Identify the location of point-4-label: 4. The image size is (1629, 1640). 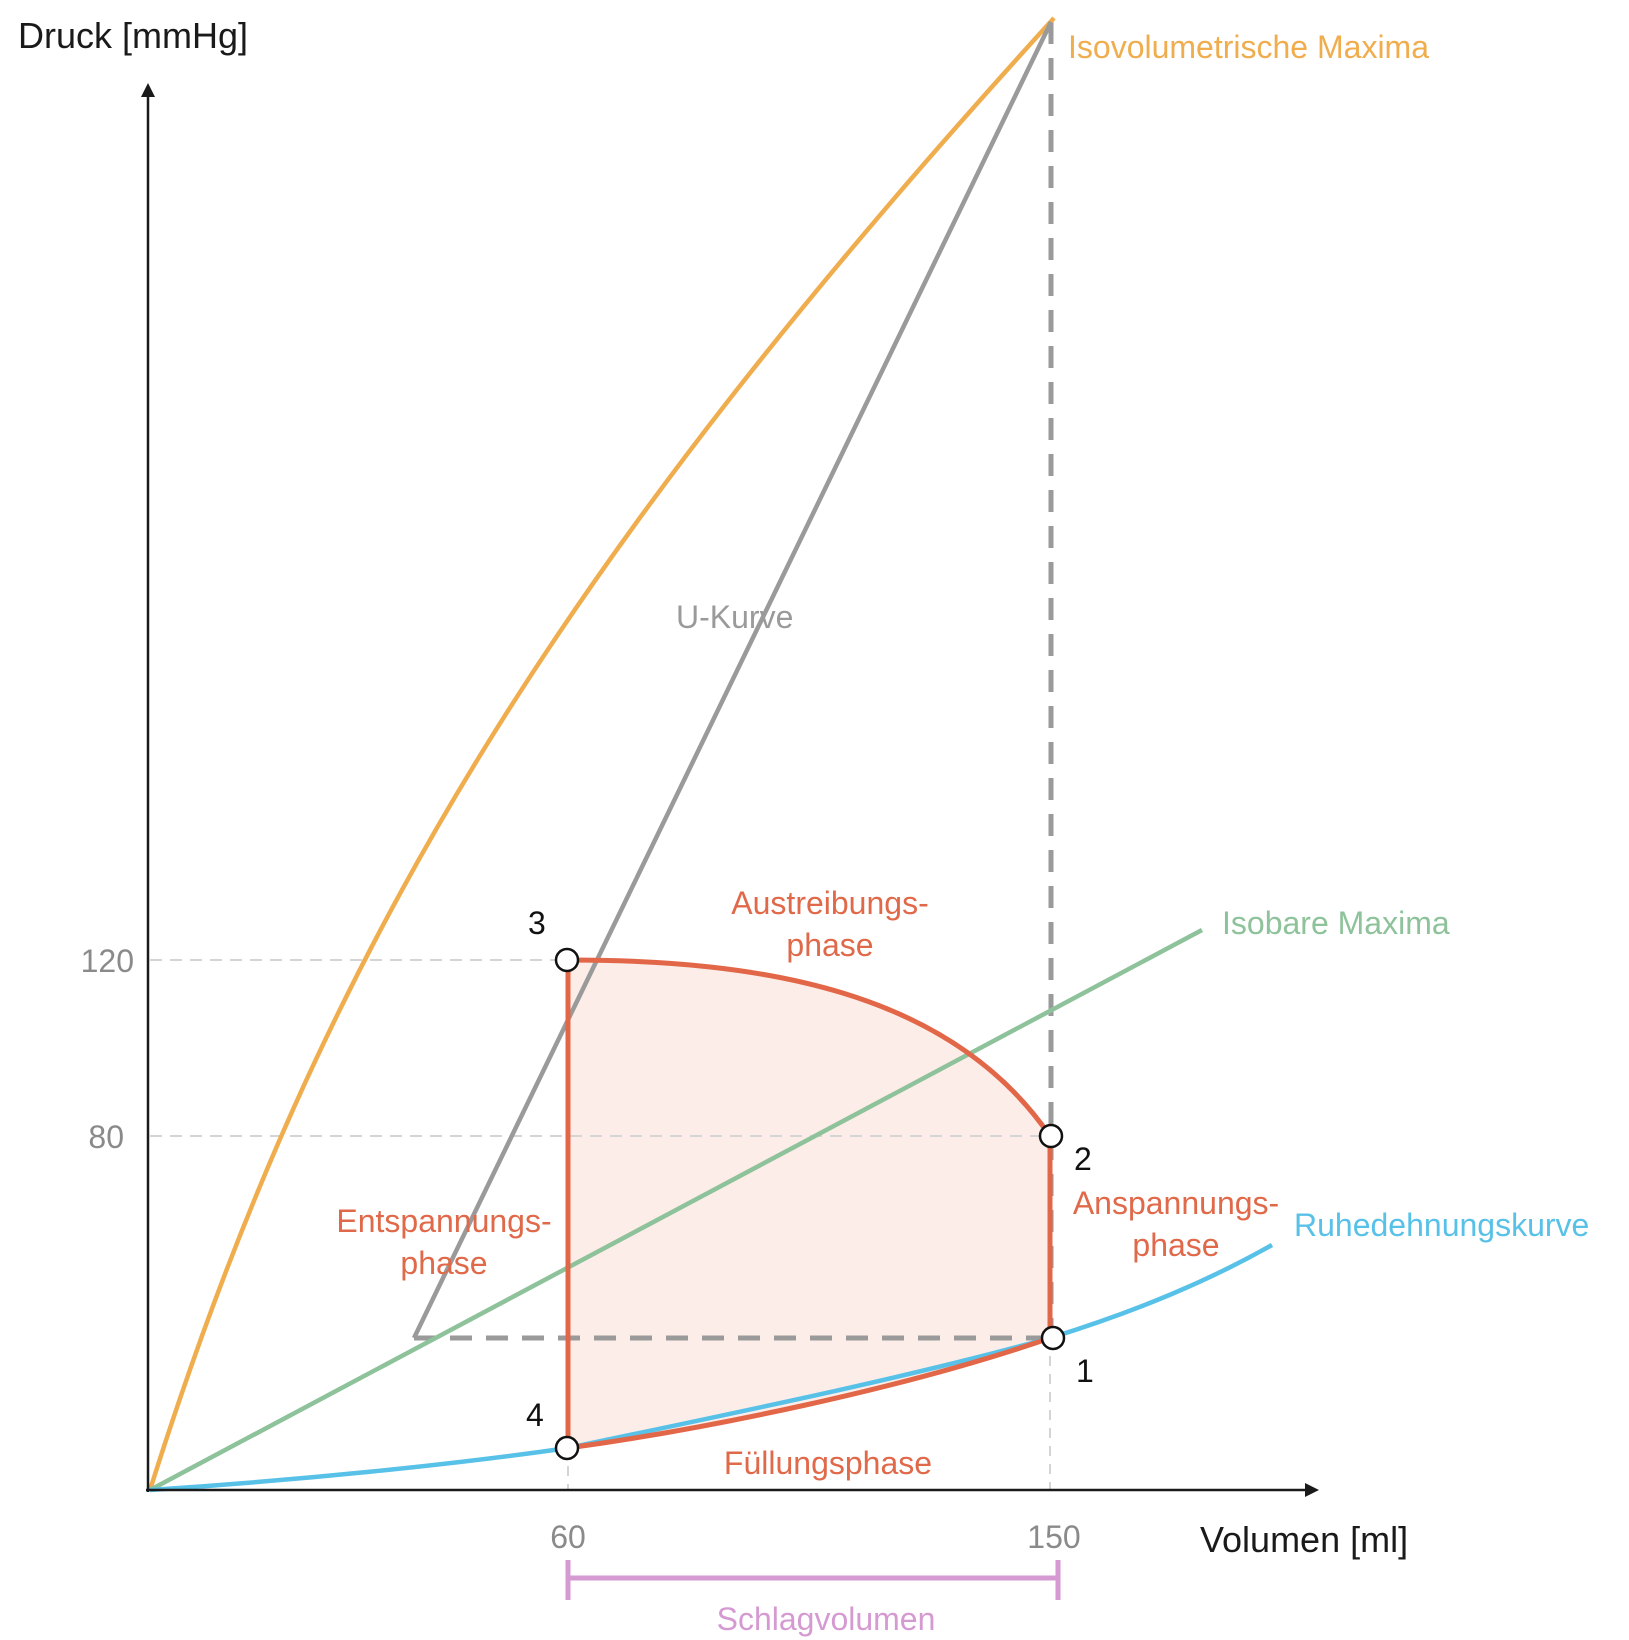
(535, 1415).